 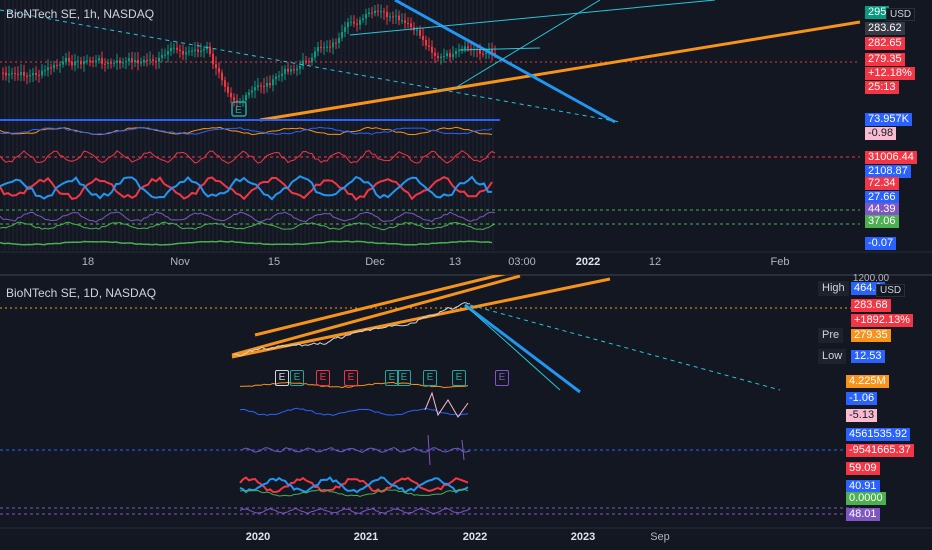 I want to click on channel-trendline, so click(x=380, y=306).